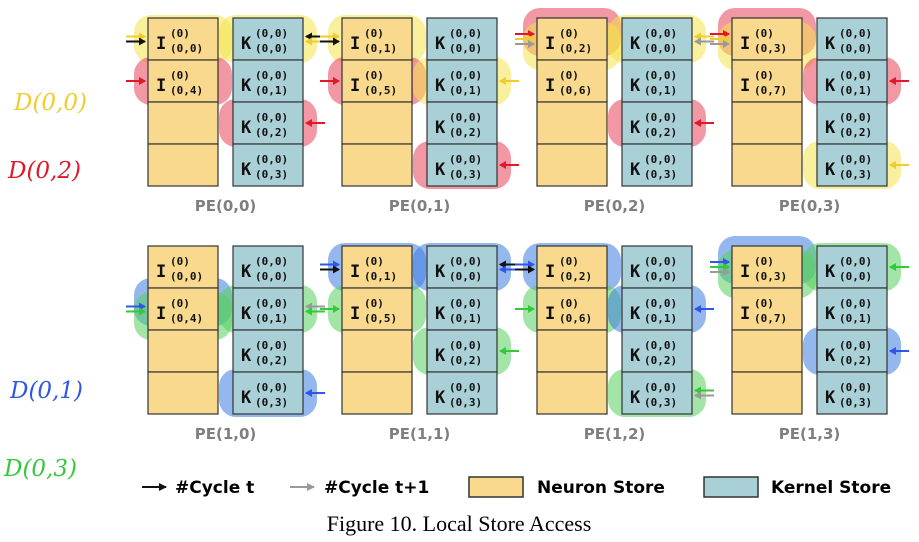 This screenshot has height=542, width=919. Describe the element at coordinates (226, 434) in the screenshot. I see `pe-1-0-label: PE(1,0)` at that location.